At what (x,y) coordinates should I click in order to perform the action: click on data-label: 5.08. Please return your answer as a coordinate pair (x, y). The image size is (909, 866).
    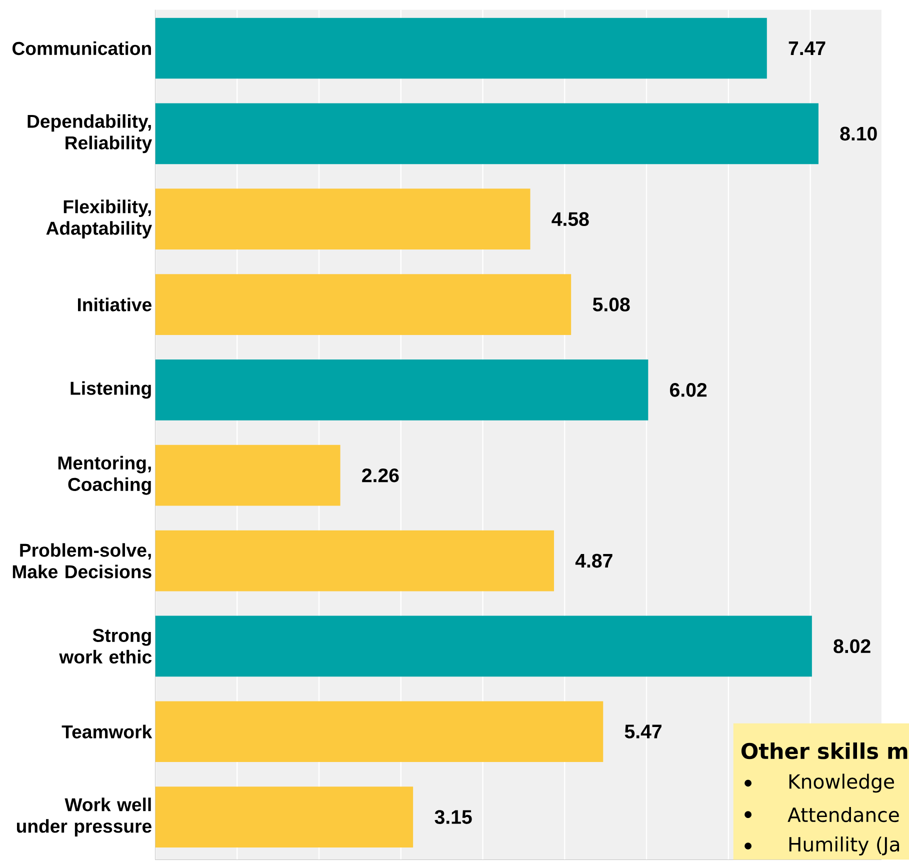
    Looking at the image, I should click on (611, 304).